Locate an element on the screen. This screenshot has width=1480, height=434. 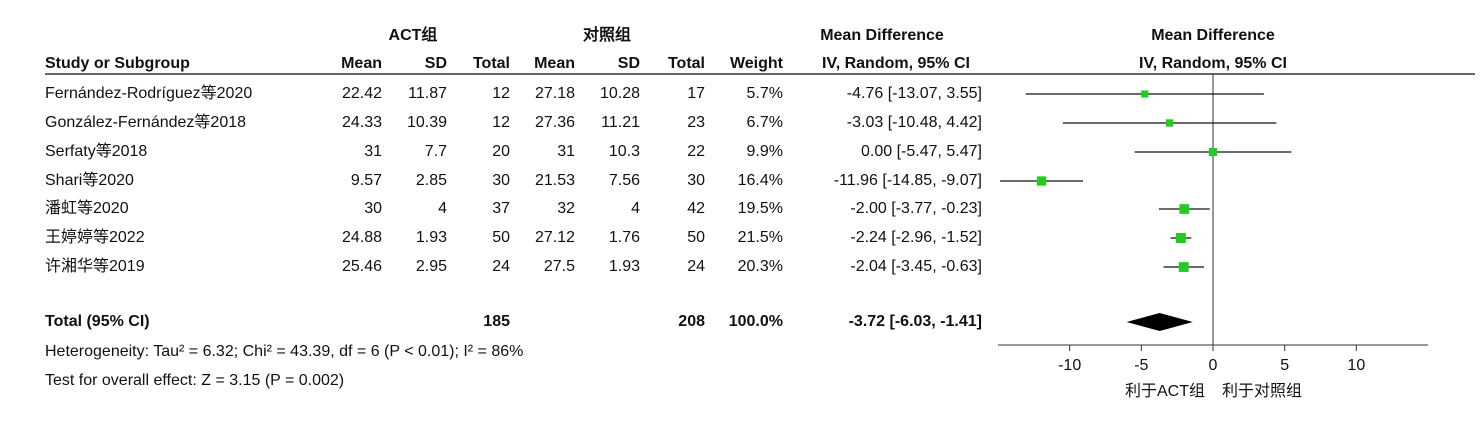
cell: 17 is located at coordinates (696, 93).